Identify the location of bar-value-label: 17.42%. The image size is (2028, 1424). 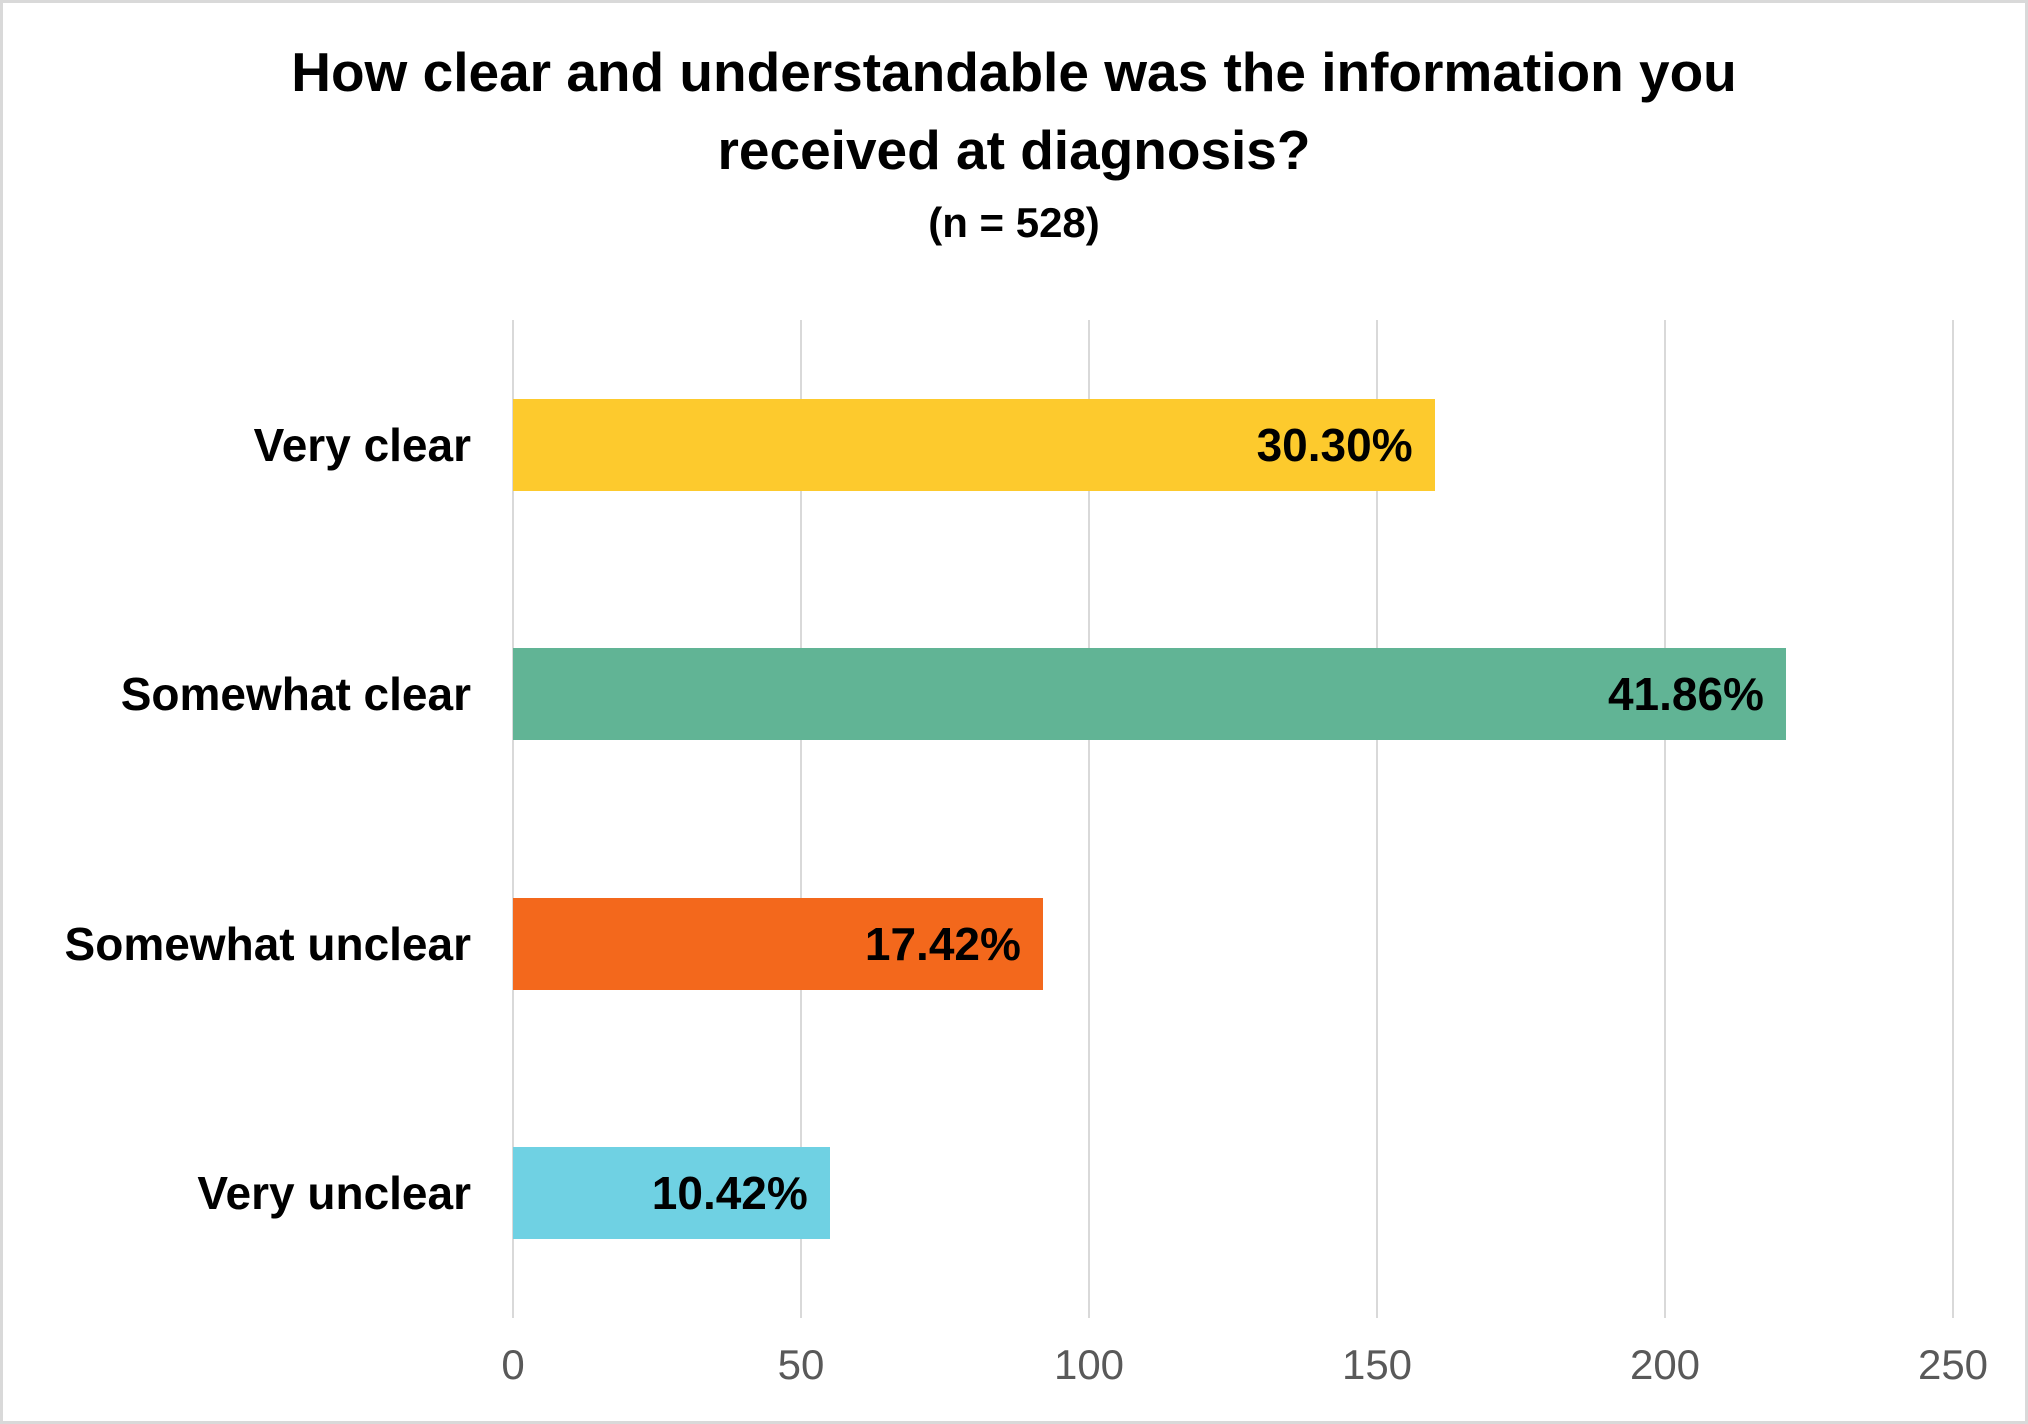
(942, 943).